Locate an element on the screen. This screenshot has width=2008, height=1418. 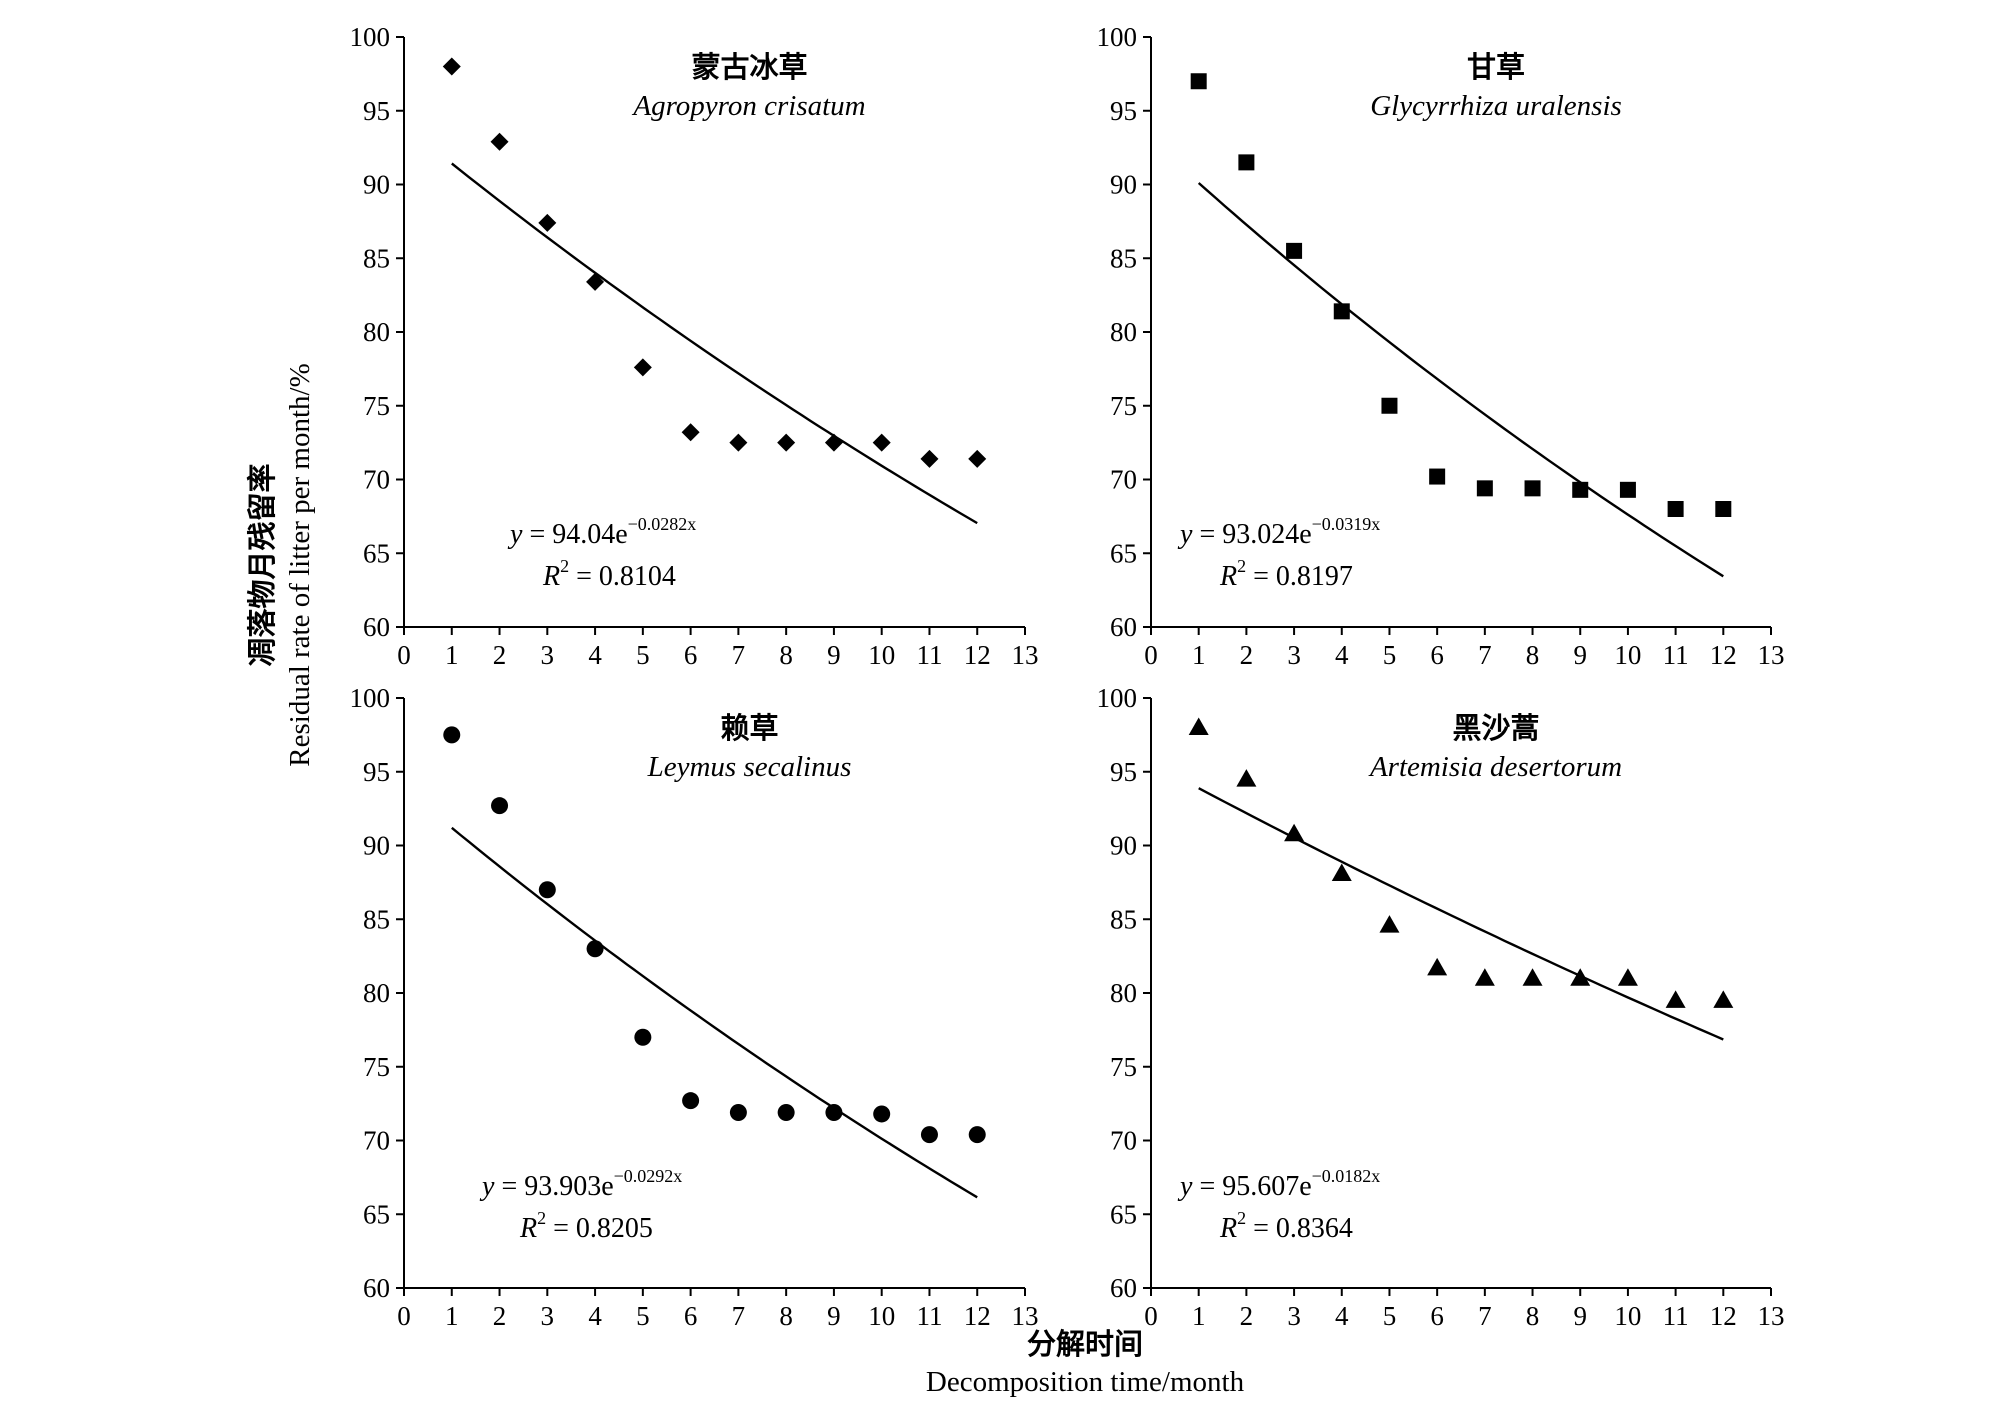
panel-title: 黑沙蒿 is located at coordinates (1495, 728).